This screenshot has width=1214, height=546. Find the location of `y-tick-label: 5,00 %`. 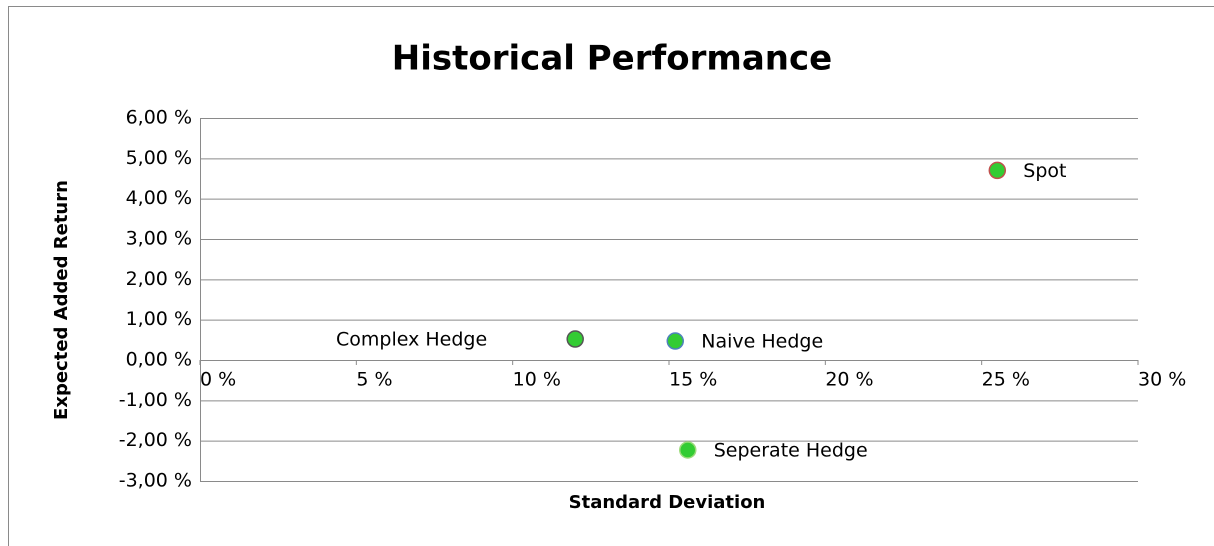

y-tick-label: 5,00 % is located at coordinates (159, 158).